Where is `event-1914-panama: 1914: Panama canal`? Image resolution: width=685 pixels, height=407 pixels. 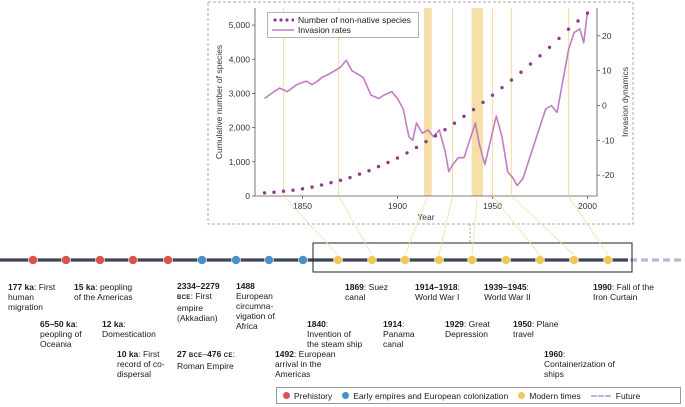 event-1914-panama: 1914: Panama canal is located at coordinates (399, 334).